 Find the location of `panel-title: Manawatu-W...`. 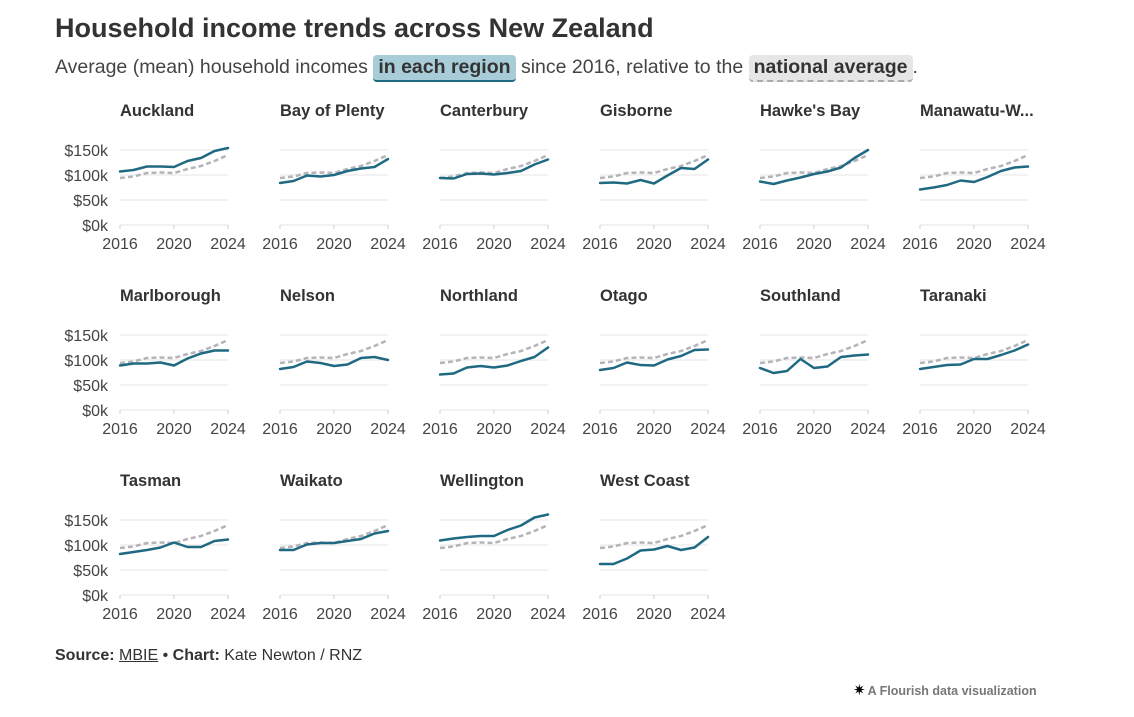

panel-title: Manawatu-W... is located at coordinates (977, 111).